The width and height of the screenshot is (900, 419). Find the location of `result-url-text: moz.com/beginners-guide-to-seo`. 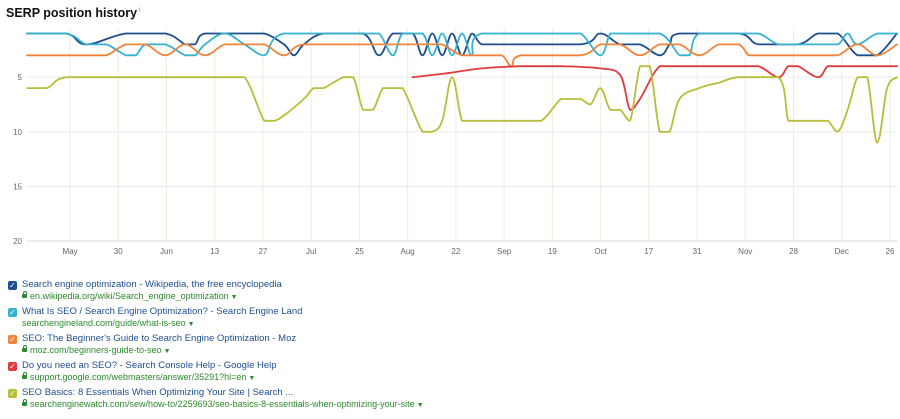

result-url-text: moz.com/beginners-guide-to-seo is located at coordinates (96, 350).